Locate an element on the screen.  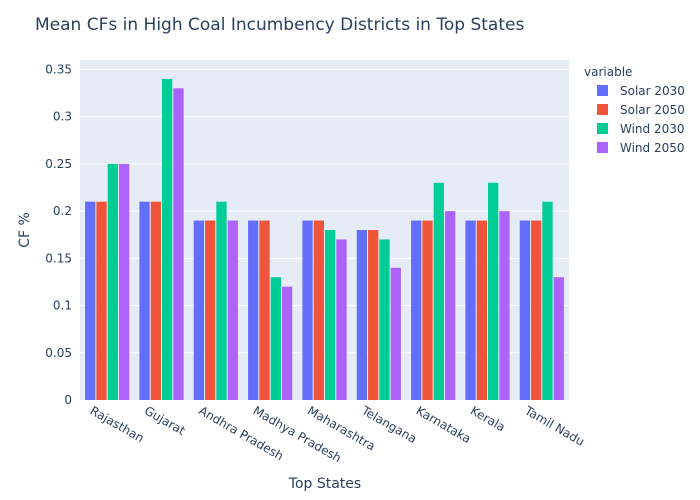
x-tick-label: Gujarat is located at coordinates (165, 420).